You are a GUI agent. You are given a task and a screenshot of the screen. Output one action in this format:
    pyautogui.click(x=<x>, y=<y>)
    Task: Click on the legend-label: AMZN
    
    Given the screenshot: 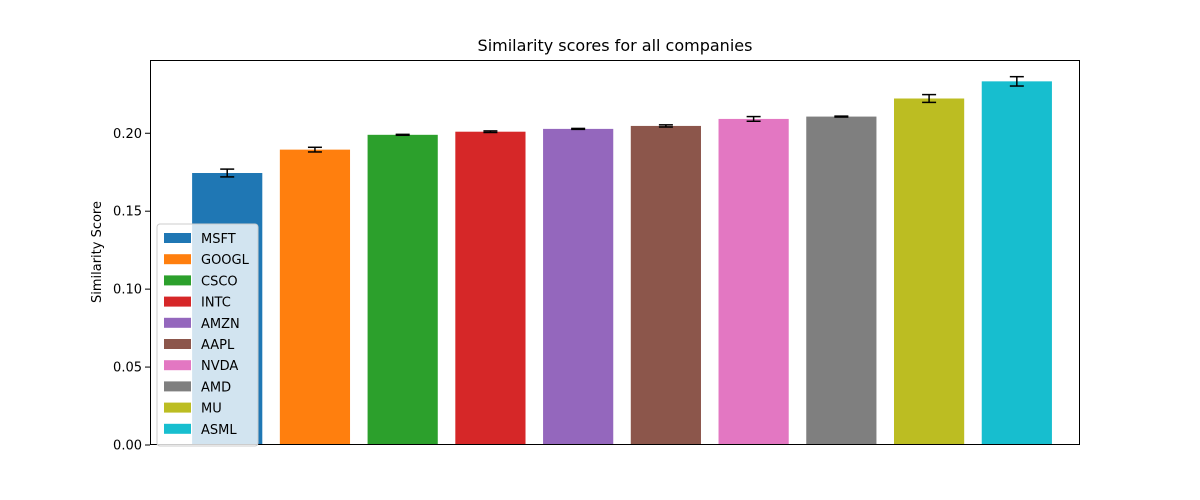 What is the action you would take?
    pyautogui.click(x=220, y=324)
    